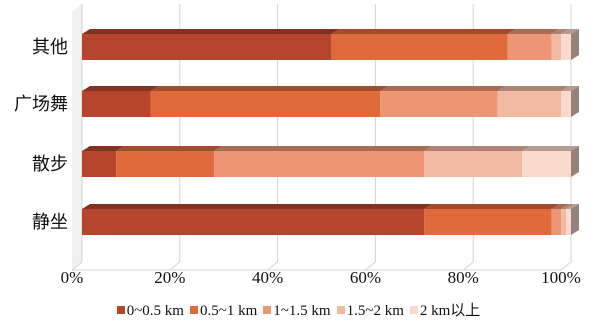 The height and width of the screenshot is (324, 597). I want to click on legend-item: 2 km以上, so click(445, 309).